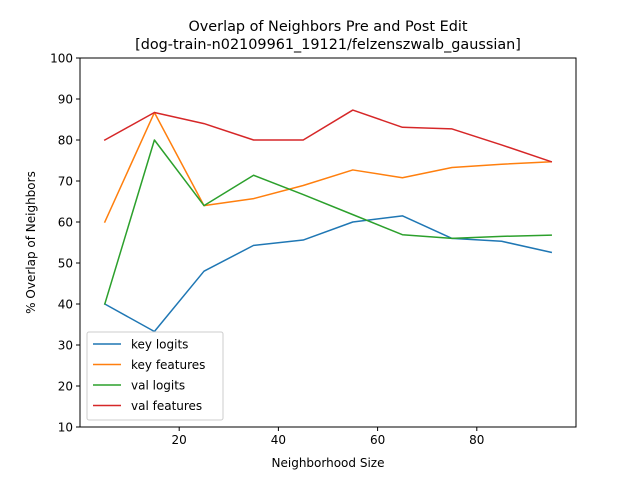  I want to click on series-line-val-features, so click(328, 136).